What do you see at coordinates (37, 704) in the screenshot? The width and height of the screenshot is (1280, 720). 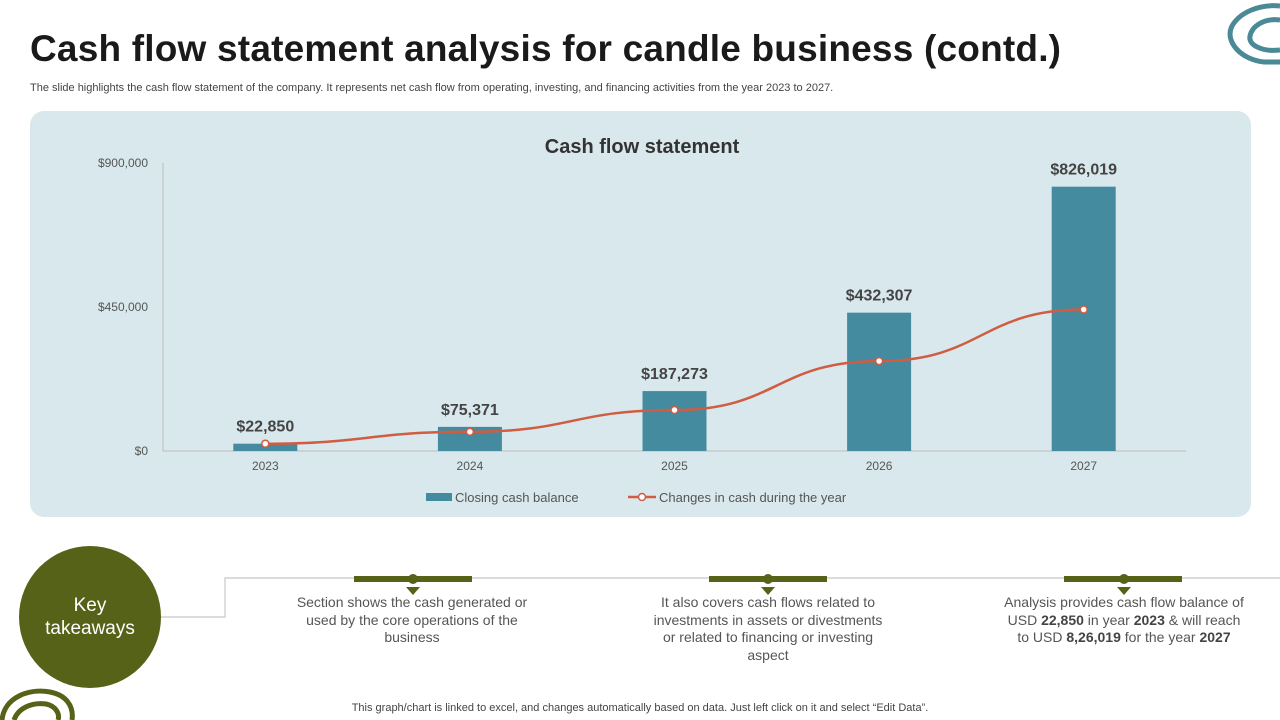 I see `swirl-decoration-bottom` at bounding box center [37, 704].